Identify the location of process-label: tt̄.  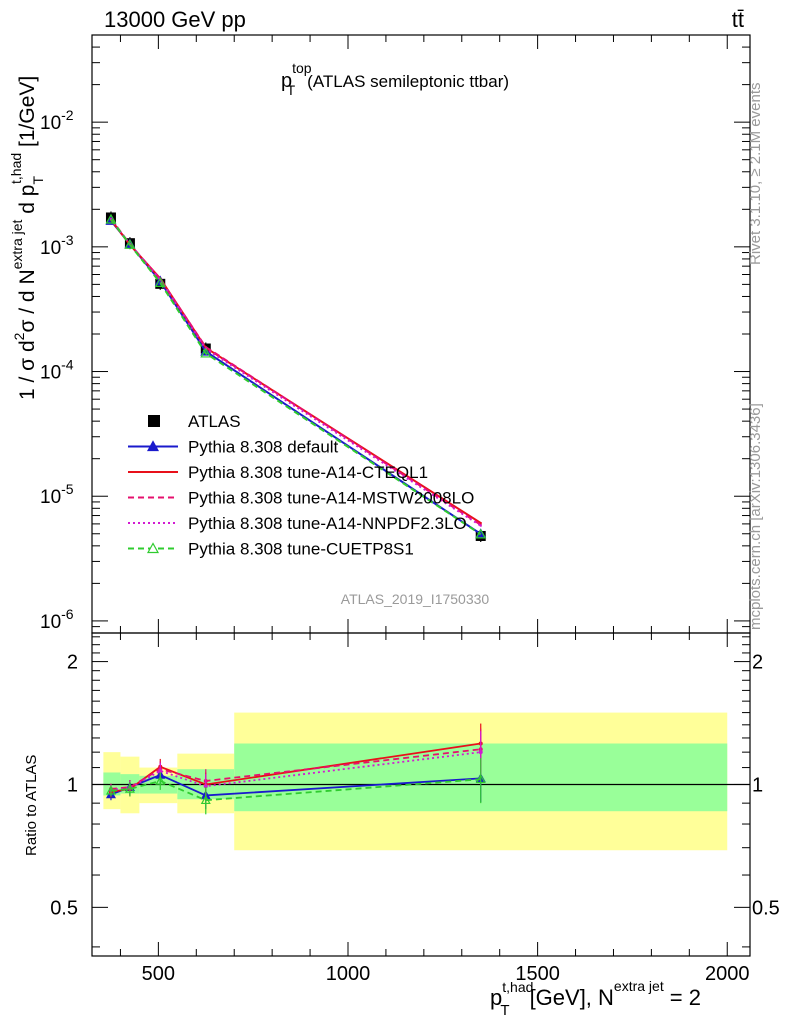
(738, 19).